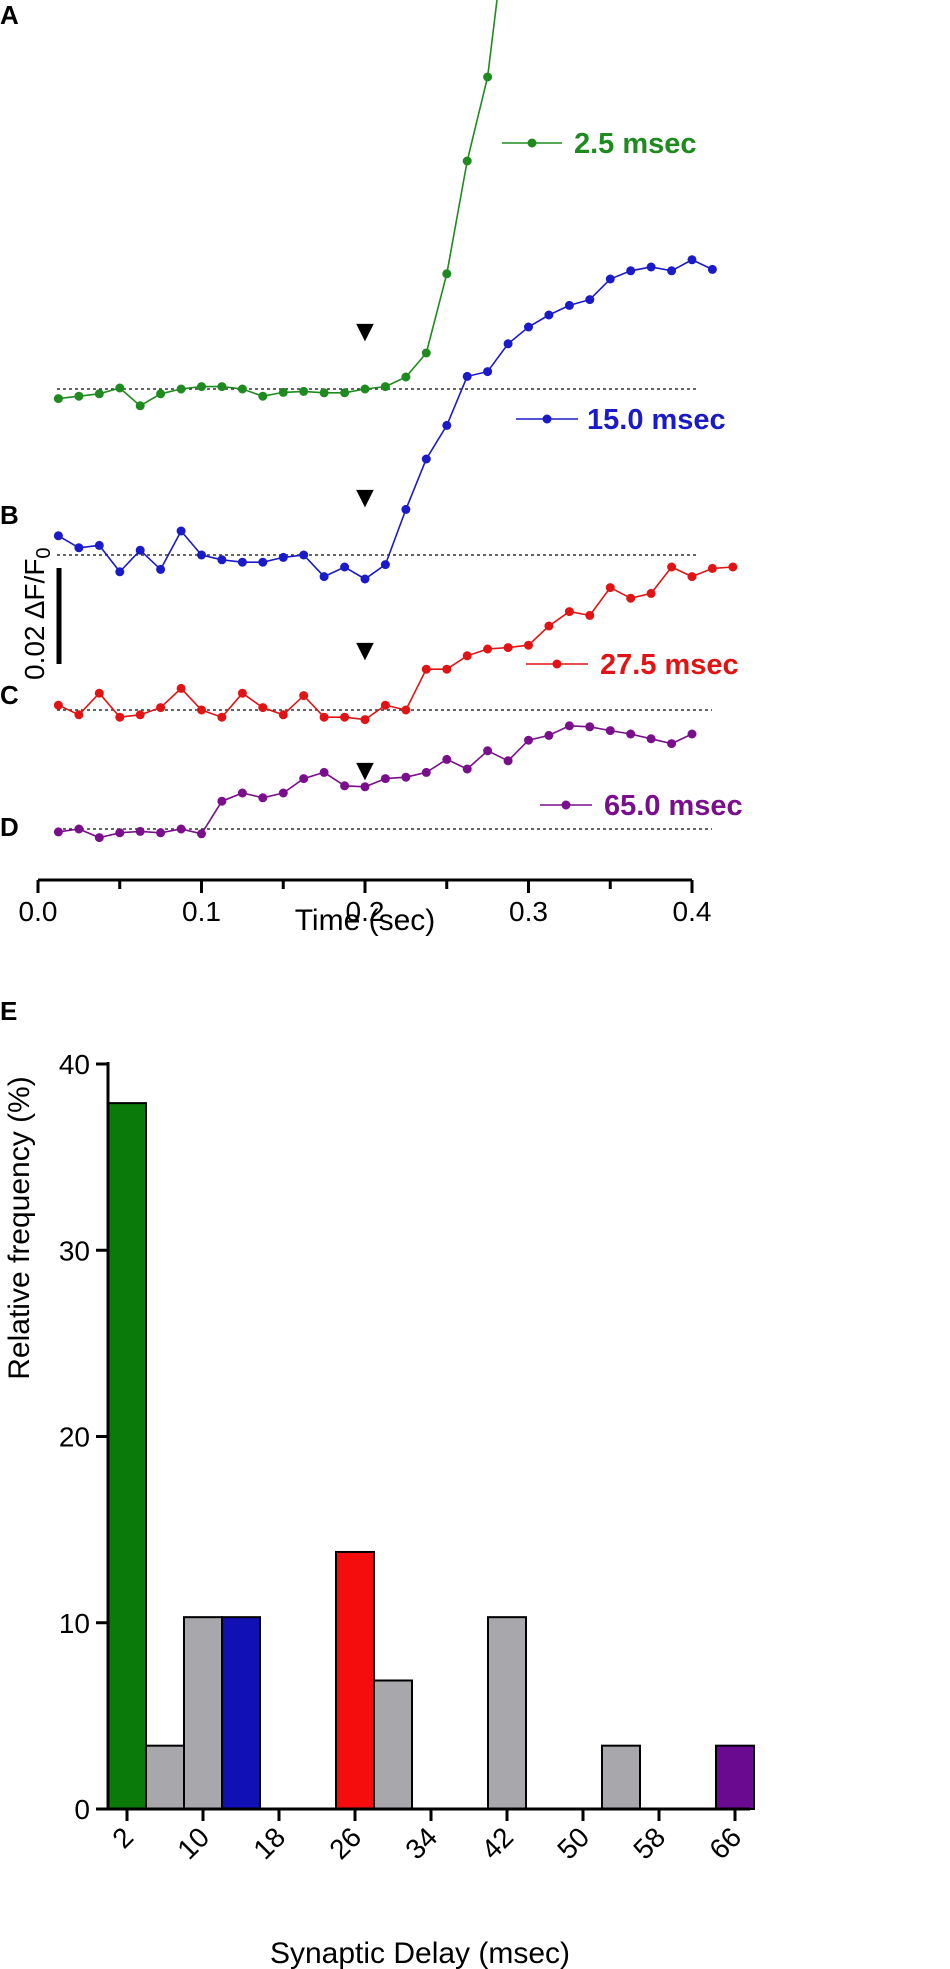 This screenshot has width=950, height=1969. Describe the element at coordinates (656, 420) in the screenshot. I see `trace-b-legend-label: 15.0 msec` at that location.